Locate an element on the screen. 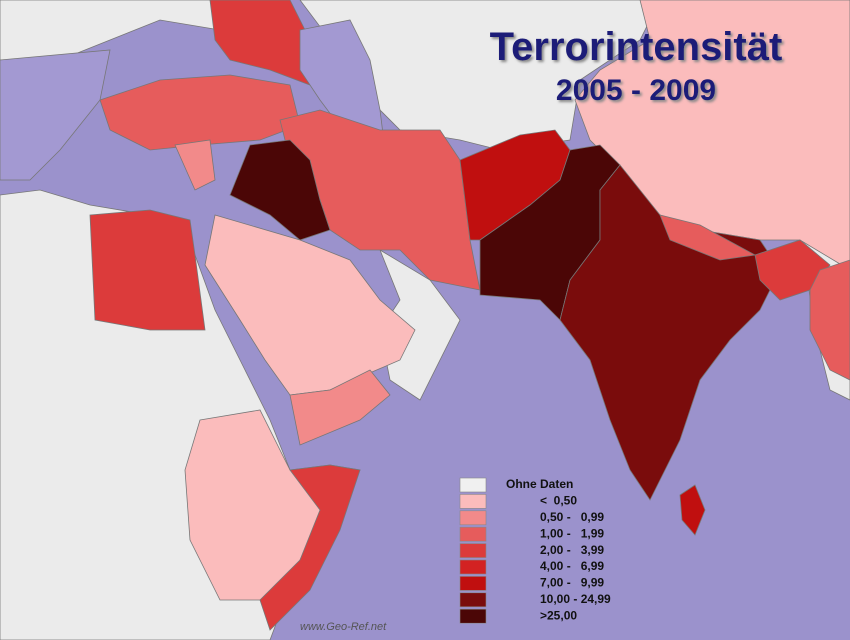 This screenshot has width=850, height=640. legend-label: 1,00 - 1,99 is located at coordinates (572, 533).